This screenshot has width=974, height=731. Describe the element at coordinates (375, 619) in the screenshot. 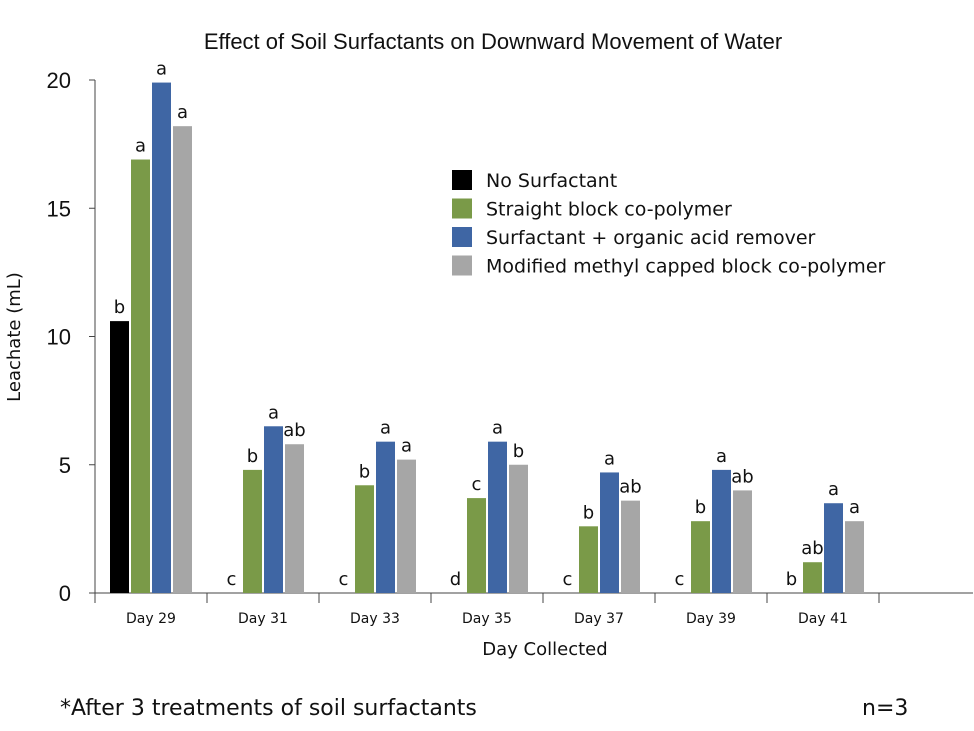

I see `x-tick-label: Day 33` at that location.